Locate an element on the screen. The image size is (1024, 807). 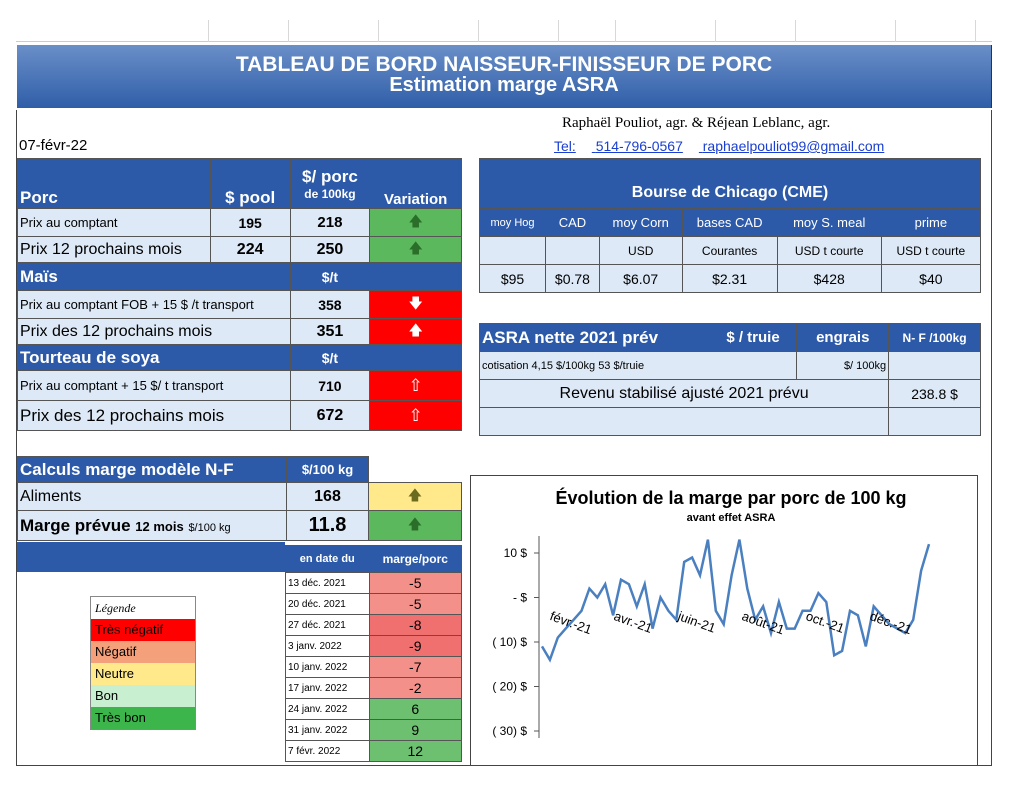
history-date: 10 janv. 2022 is located at coordinates (327, 667).